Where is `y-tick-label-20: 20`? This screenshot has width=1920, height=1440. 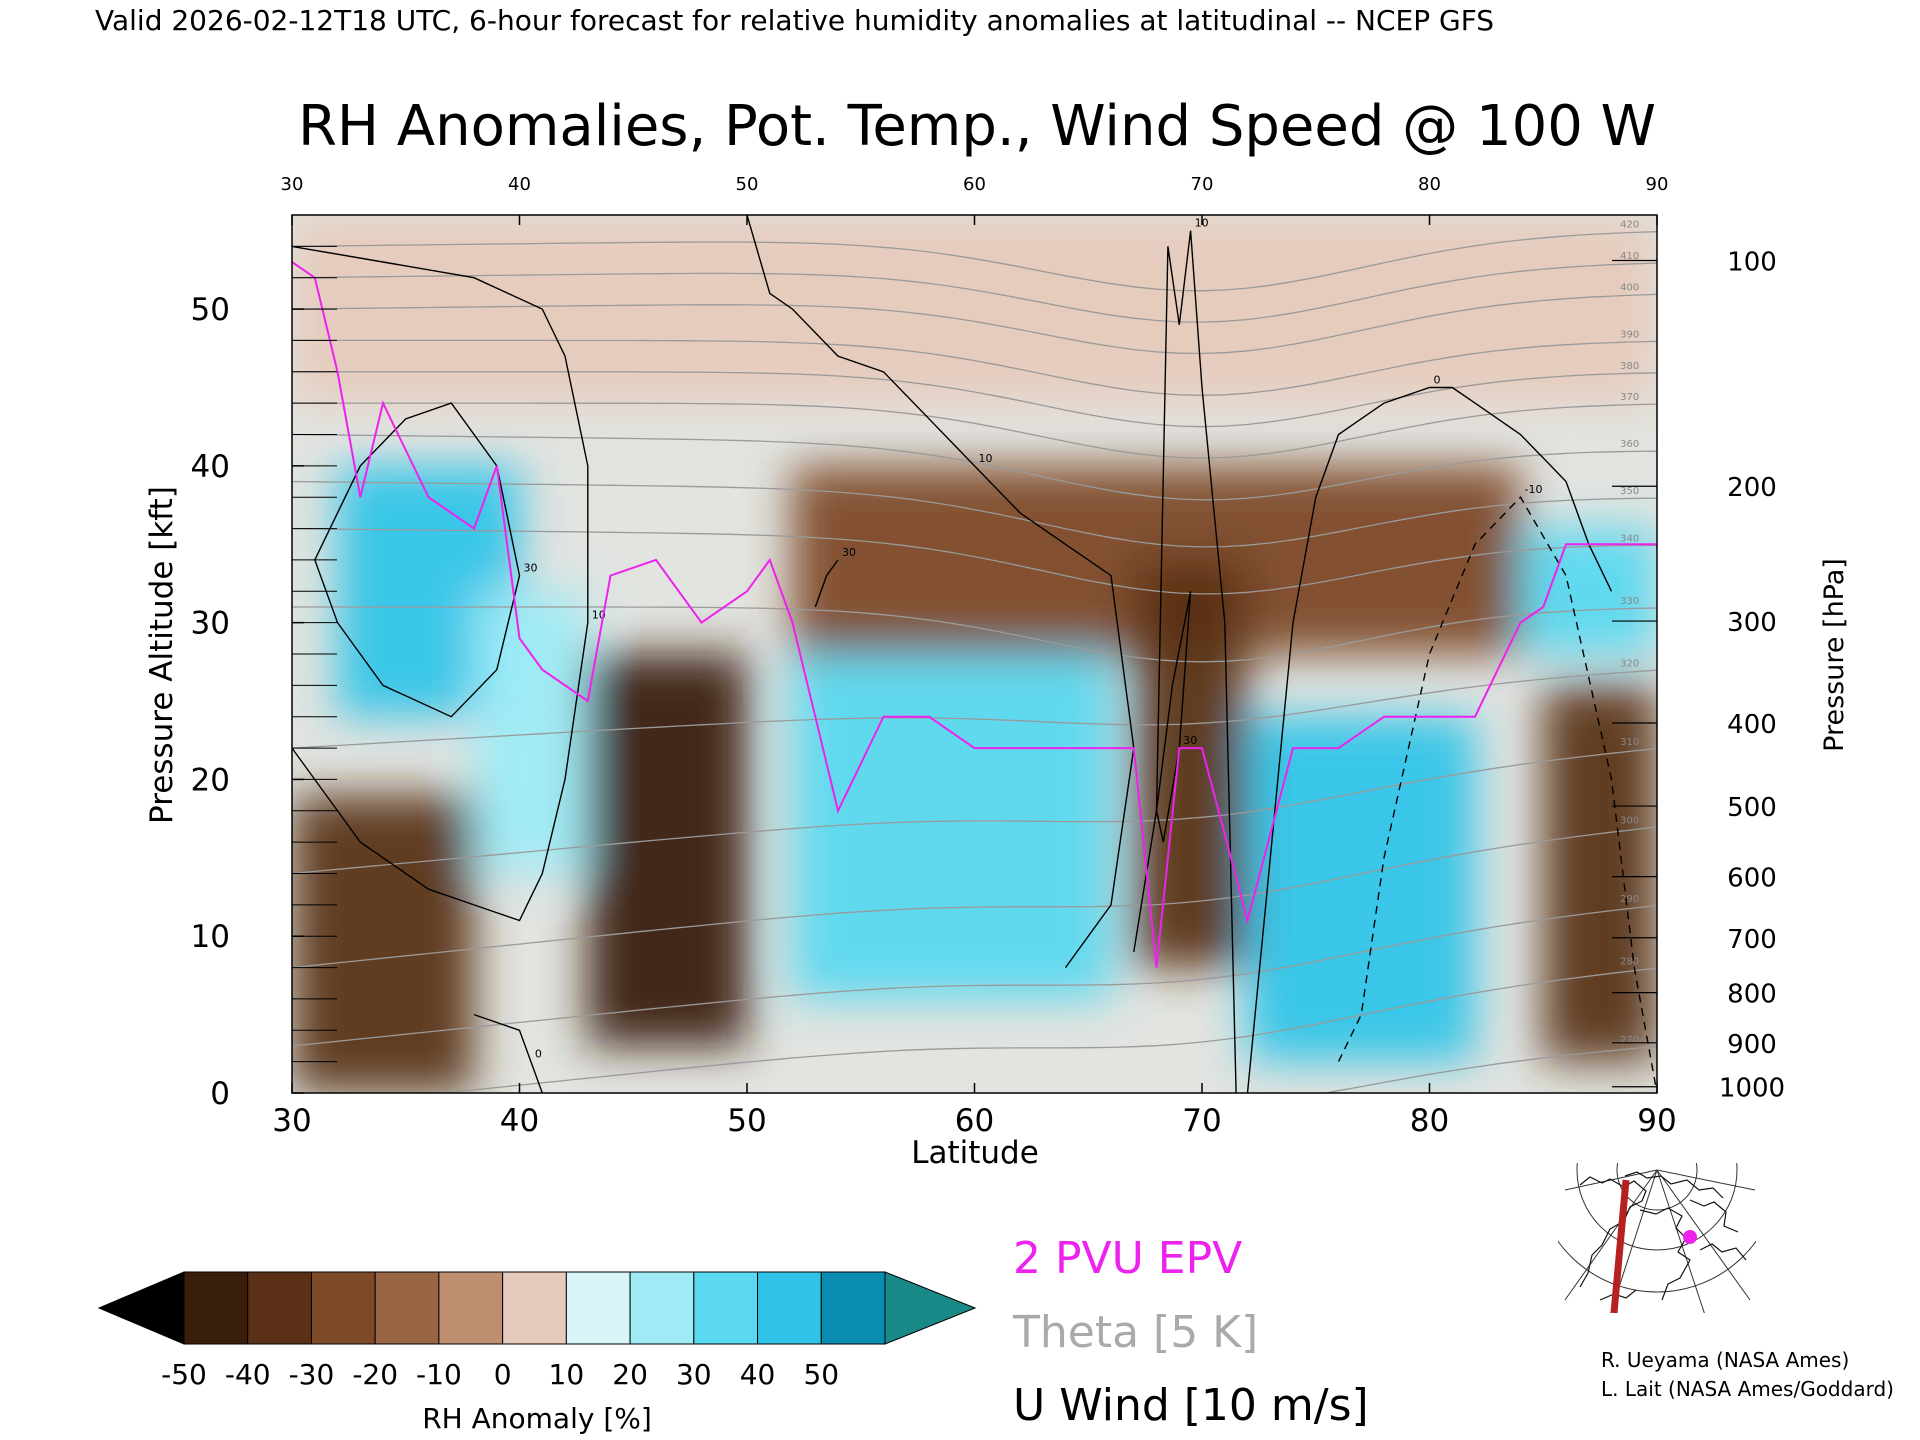 y-tick-label-20: 20 is located at coordinates (210, 780).